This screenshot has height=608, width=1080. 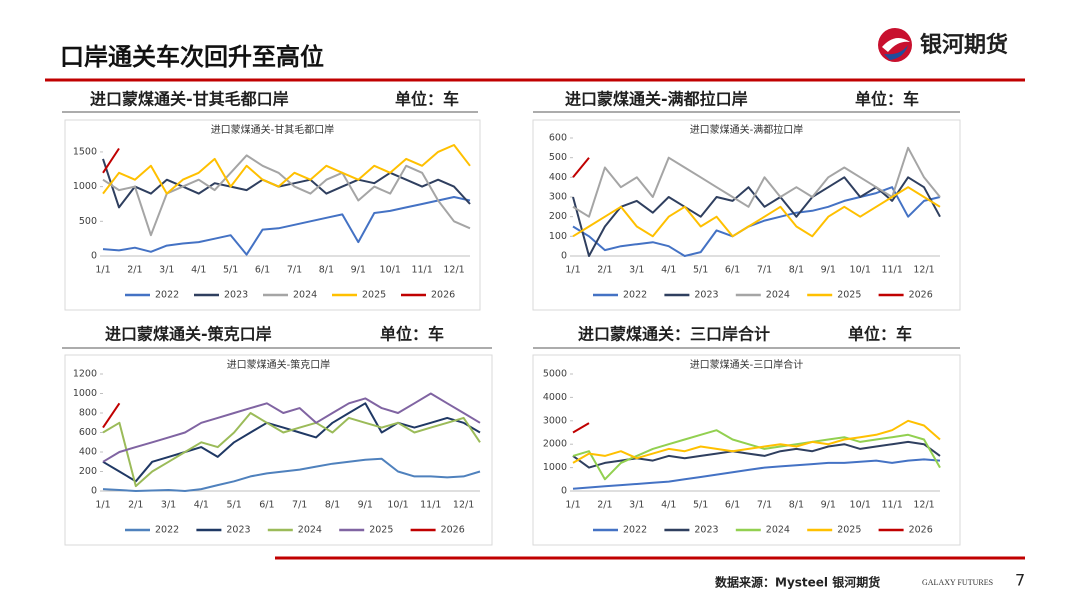 What do you see at coordinates (747, 129) in the screenshot?
I see `chart-title: 进口蒙煤通关-满都拉口岸` at bounding box center [747, 129].